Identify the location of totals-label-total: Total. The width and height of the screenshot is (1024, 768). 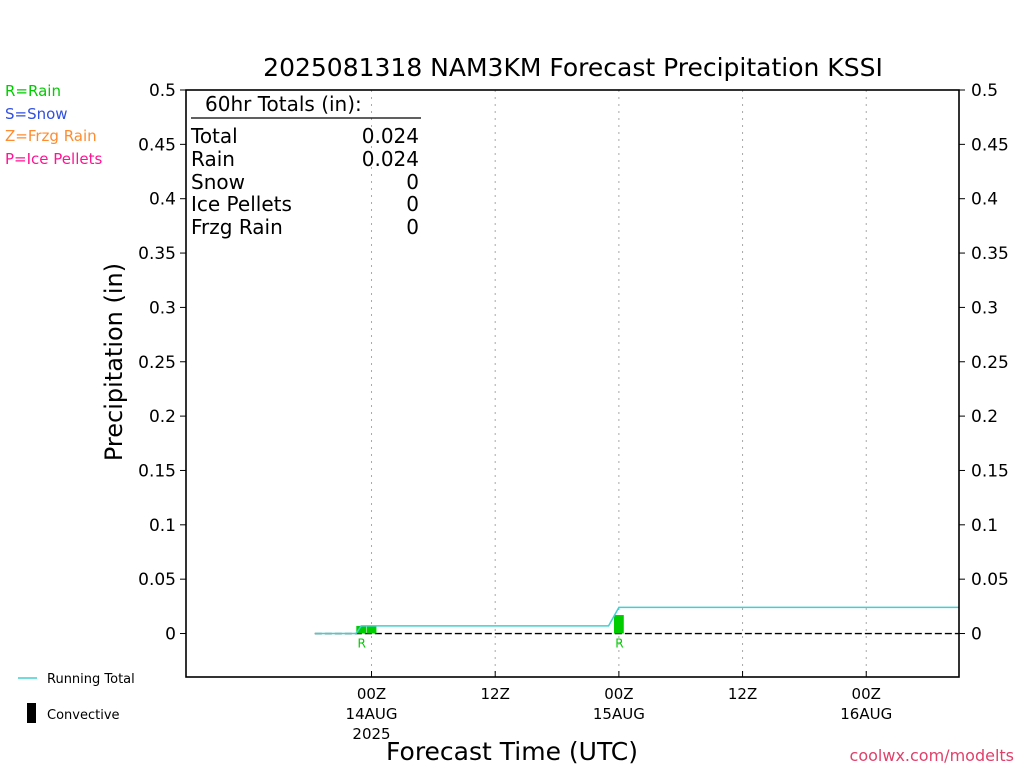
(214, 136).